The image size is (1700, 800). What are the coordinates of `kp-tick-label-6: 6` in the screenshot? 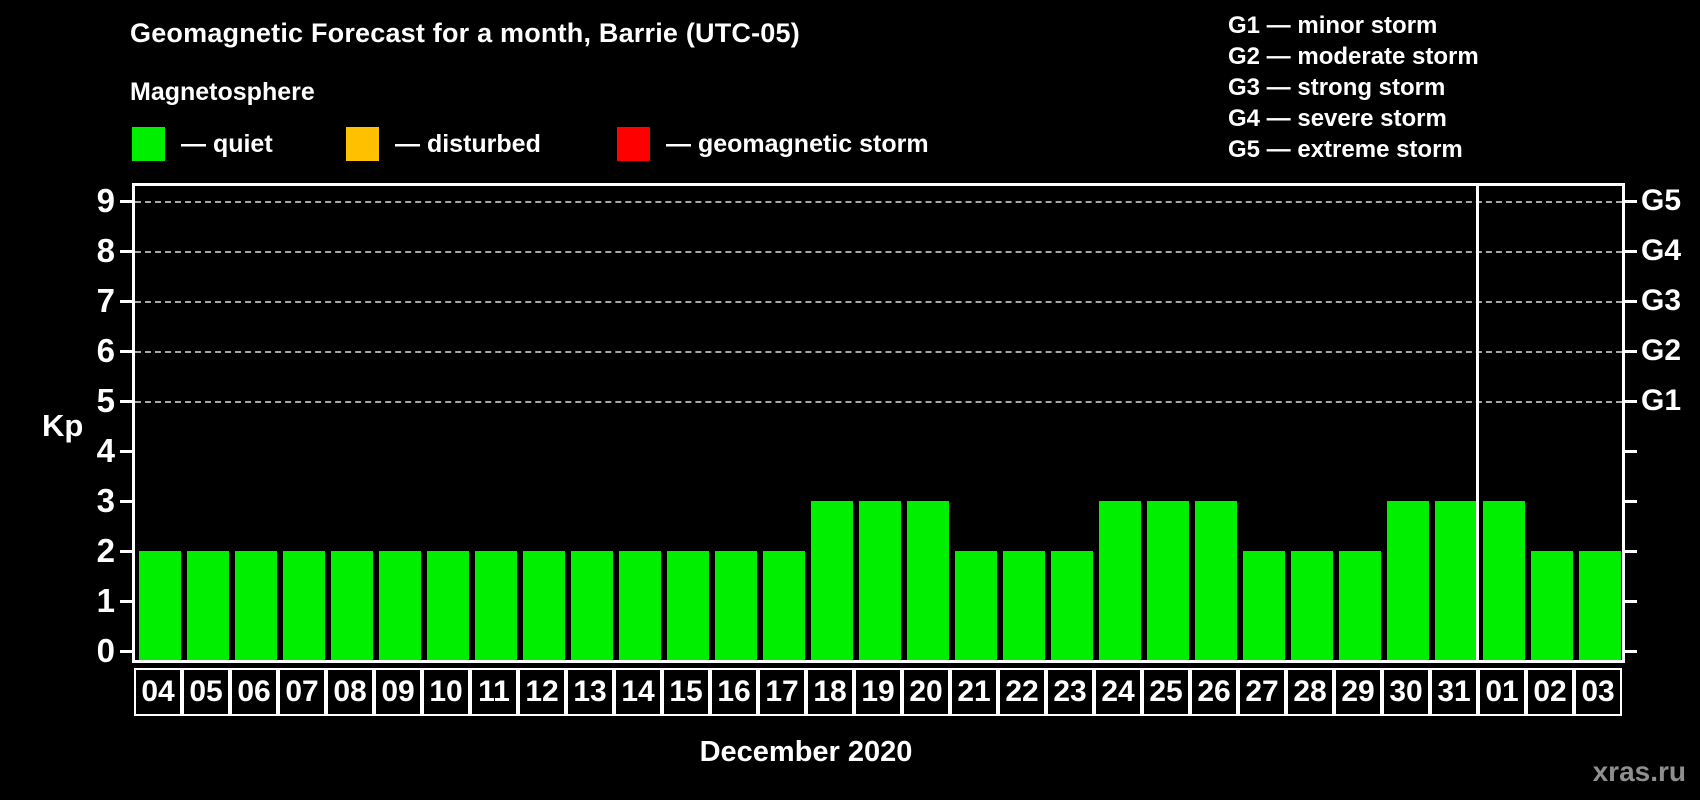 It's located at (105, 350).